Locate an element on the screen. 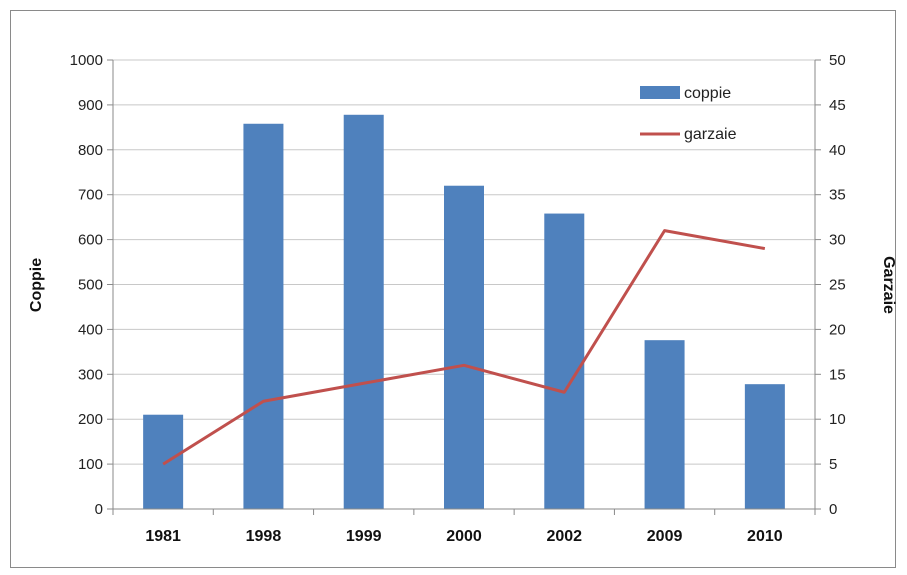 The height and width of the screenshot is (575, 907). y2-tick-label: 35 is located at coordinates (837, 195).